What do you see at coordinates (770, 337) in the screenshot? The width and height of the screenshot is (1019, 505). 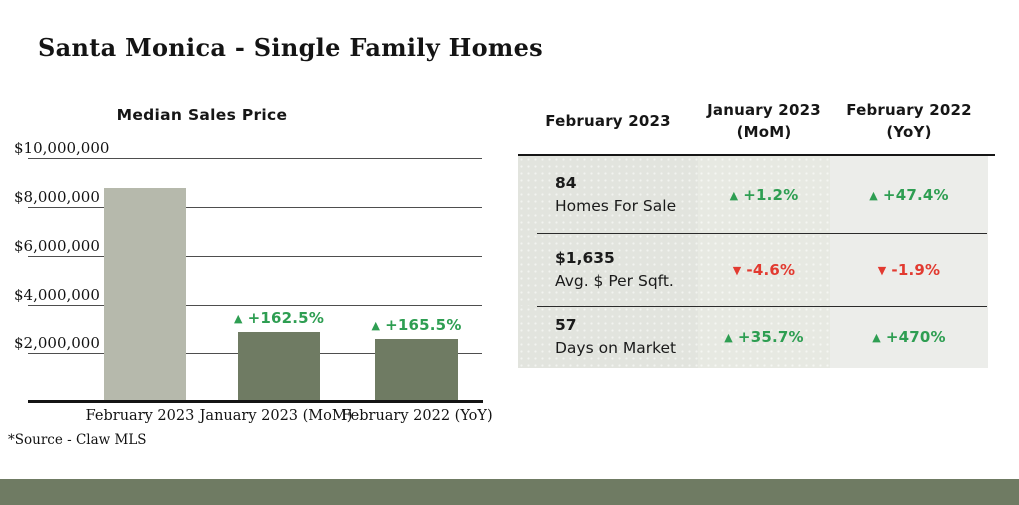 I see `percent-text: +35.7%` at bounding box center [770, 337].